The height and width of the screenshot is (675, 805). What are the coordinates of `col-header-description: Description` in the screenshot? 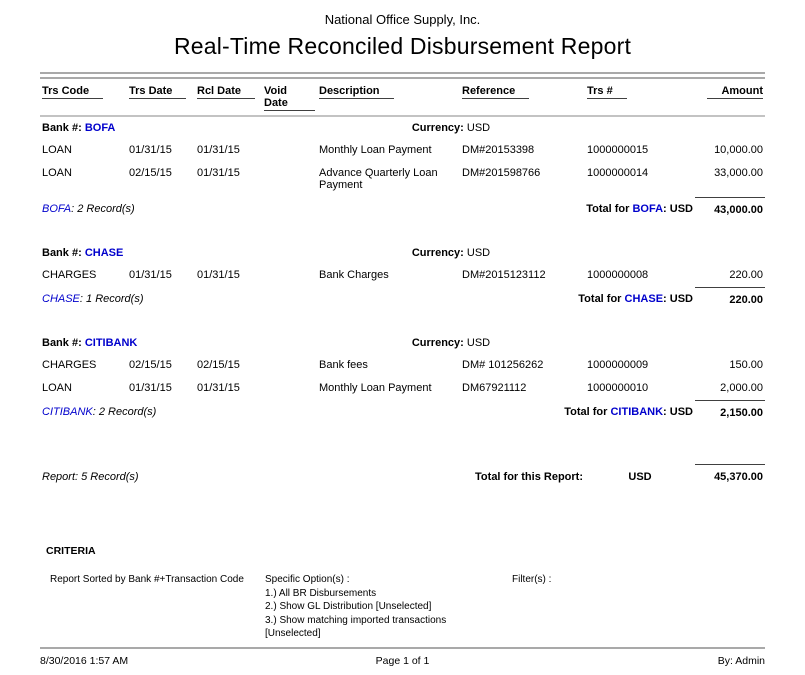 It's located at (388, 98).